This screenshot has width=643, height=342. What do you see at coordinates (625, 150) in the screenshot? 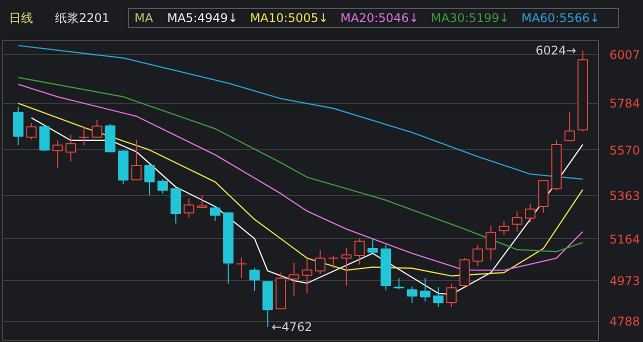
I see `y-tick-label: 5570` at bounding box center [625, 150].